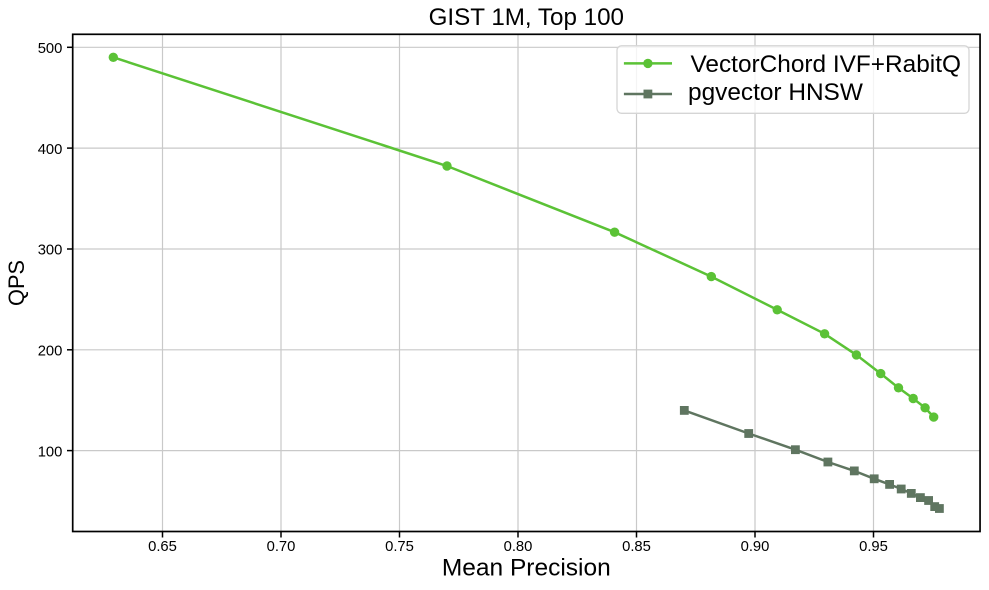  Describe the element at coordinates (826, 64) in the screenshot. I see `svg-text: VectorChord IVF+RabitQ` at that location.